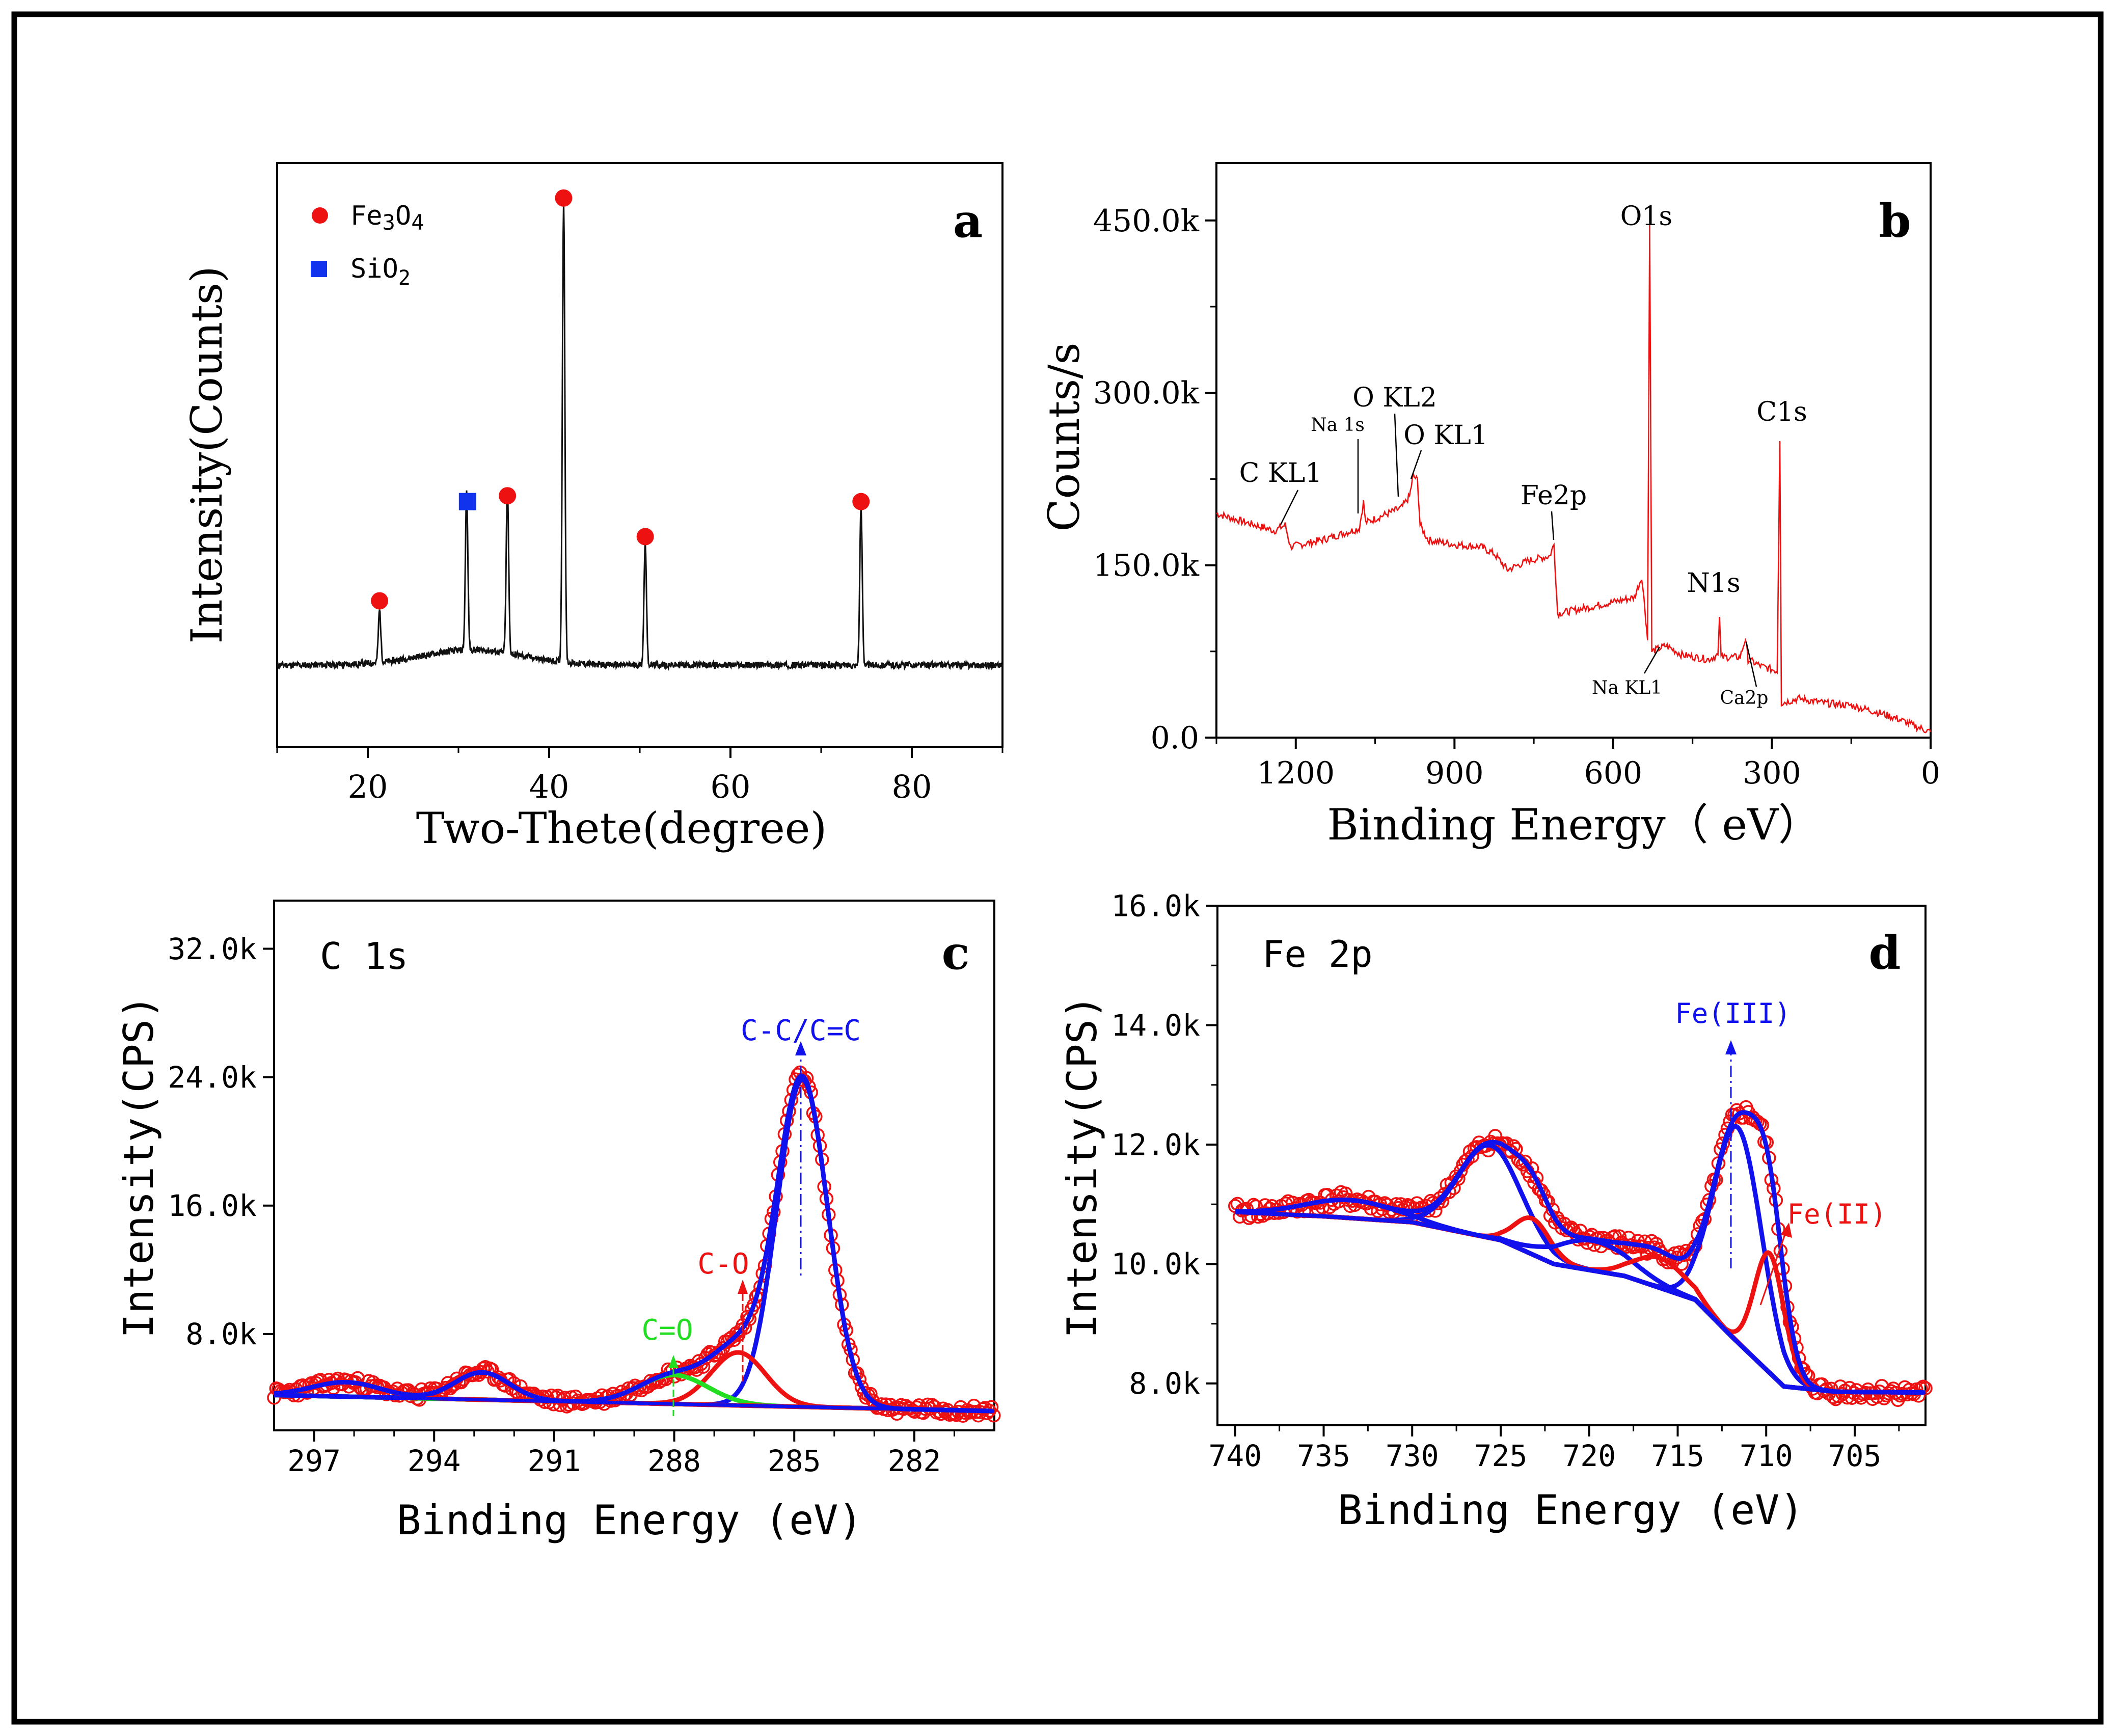 Image resolution: width=2115 pixels, height=1736 pixels. Describe the element at coordinates (1836, 1214) in the screenshot. I see `d-peak-label-fe2: Fe(II)` at that location.